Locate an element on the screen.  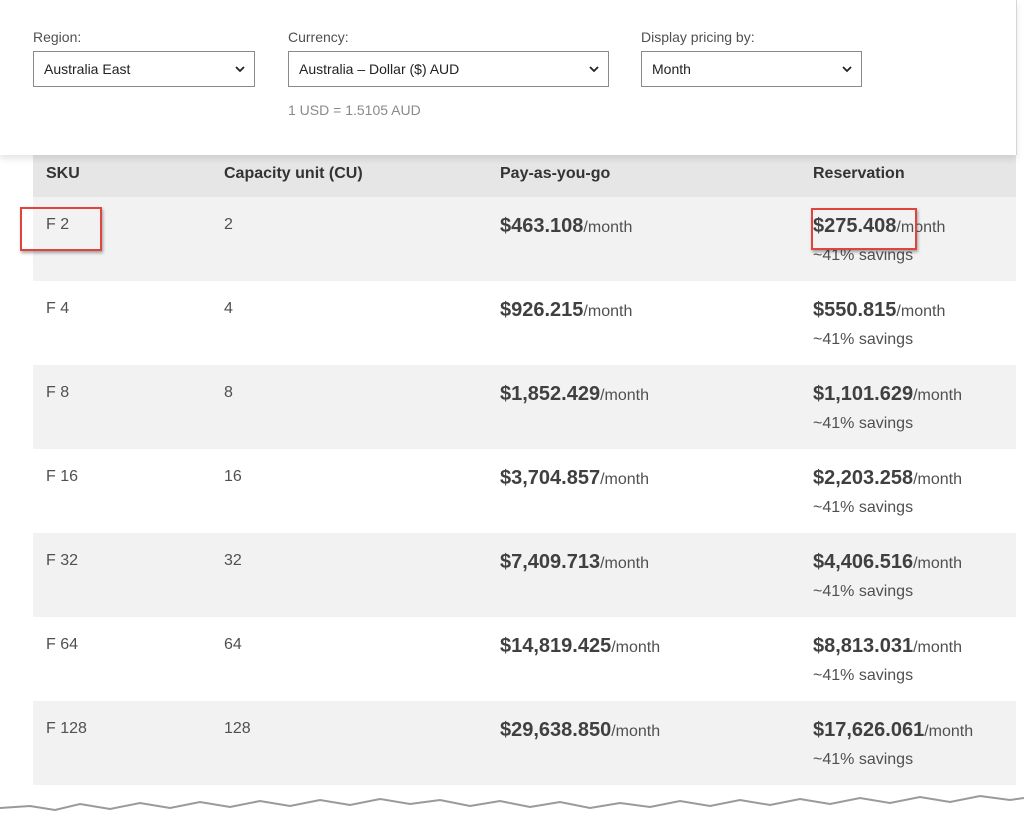
header-capacity-unit: Capacity unit (CU) is located at coordinates (293, 173).